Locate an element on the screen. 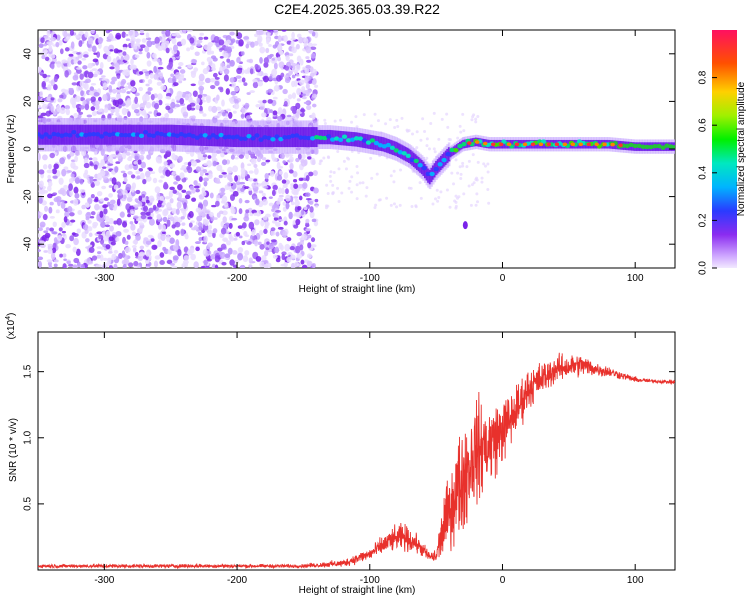 The width and height of the screenshot is (750, 600). y-tick-label: -40 is located at coordinates (28, 244).